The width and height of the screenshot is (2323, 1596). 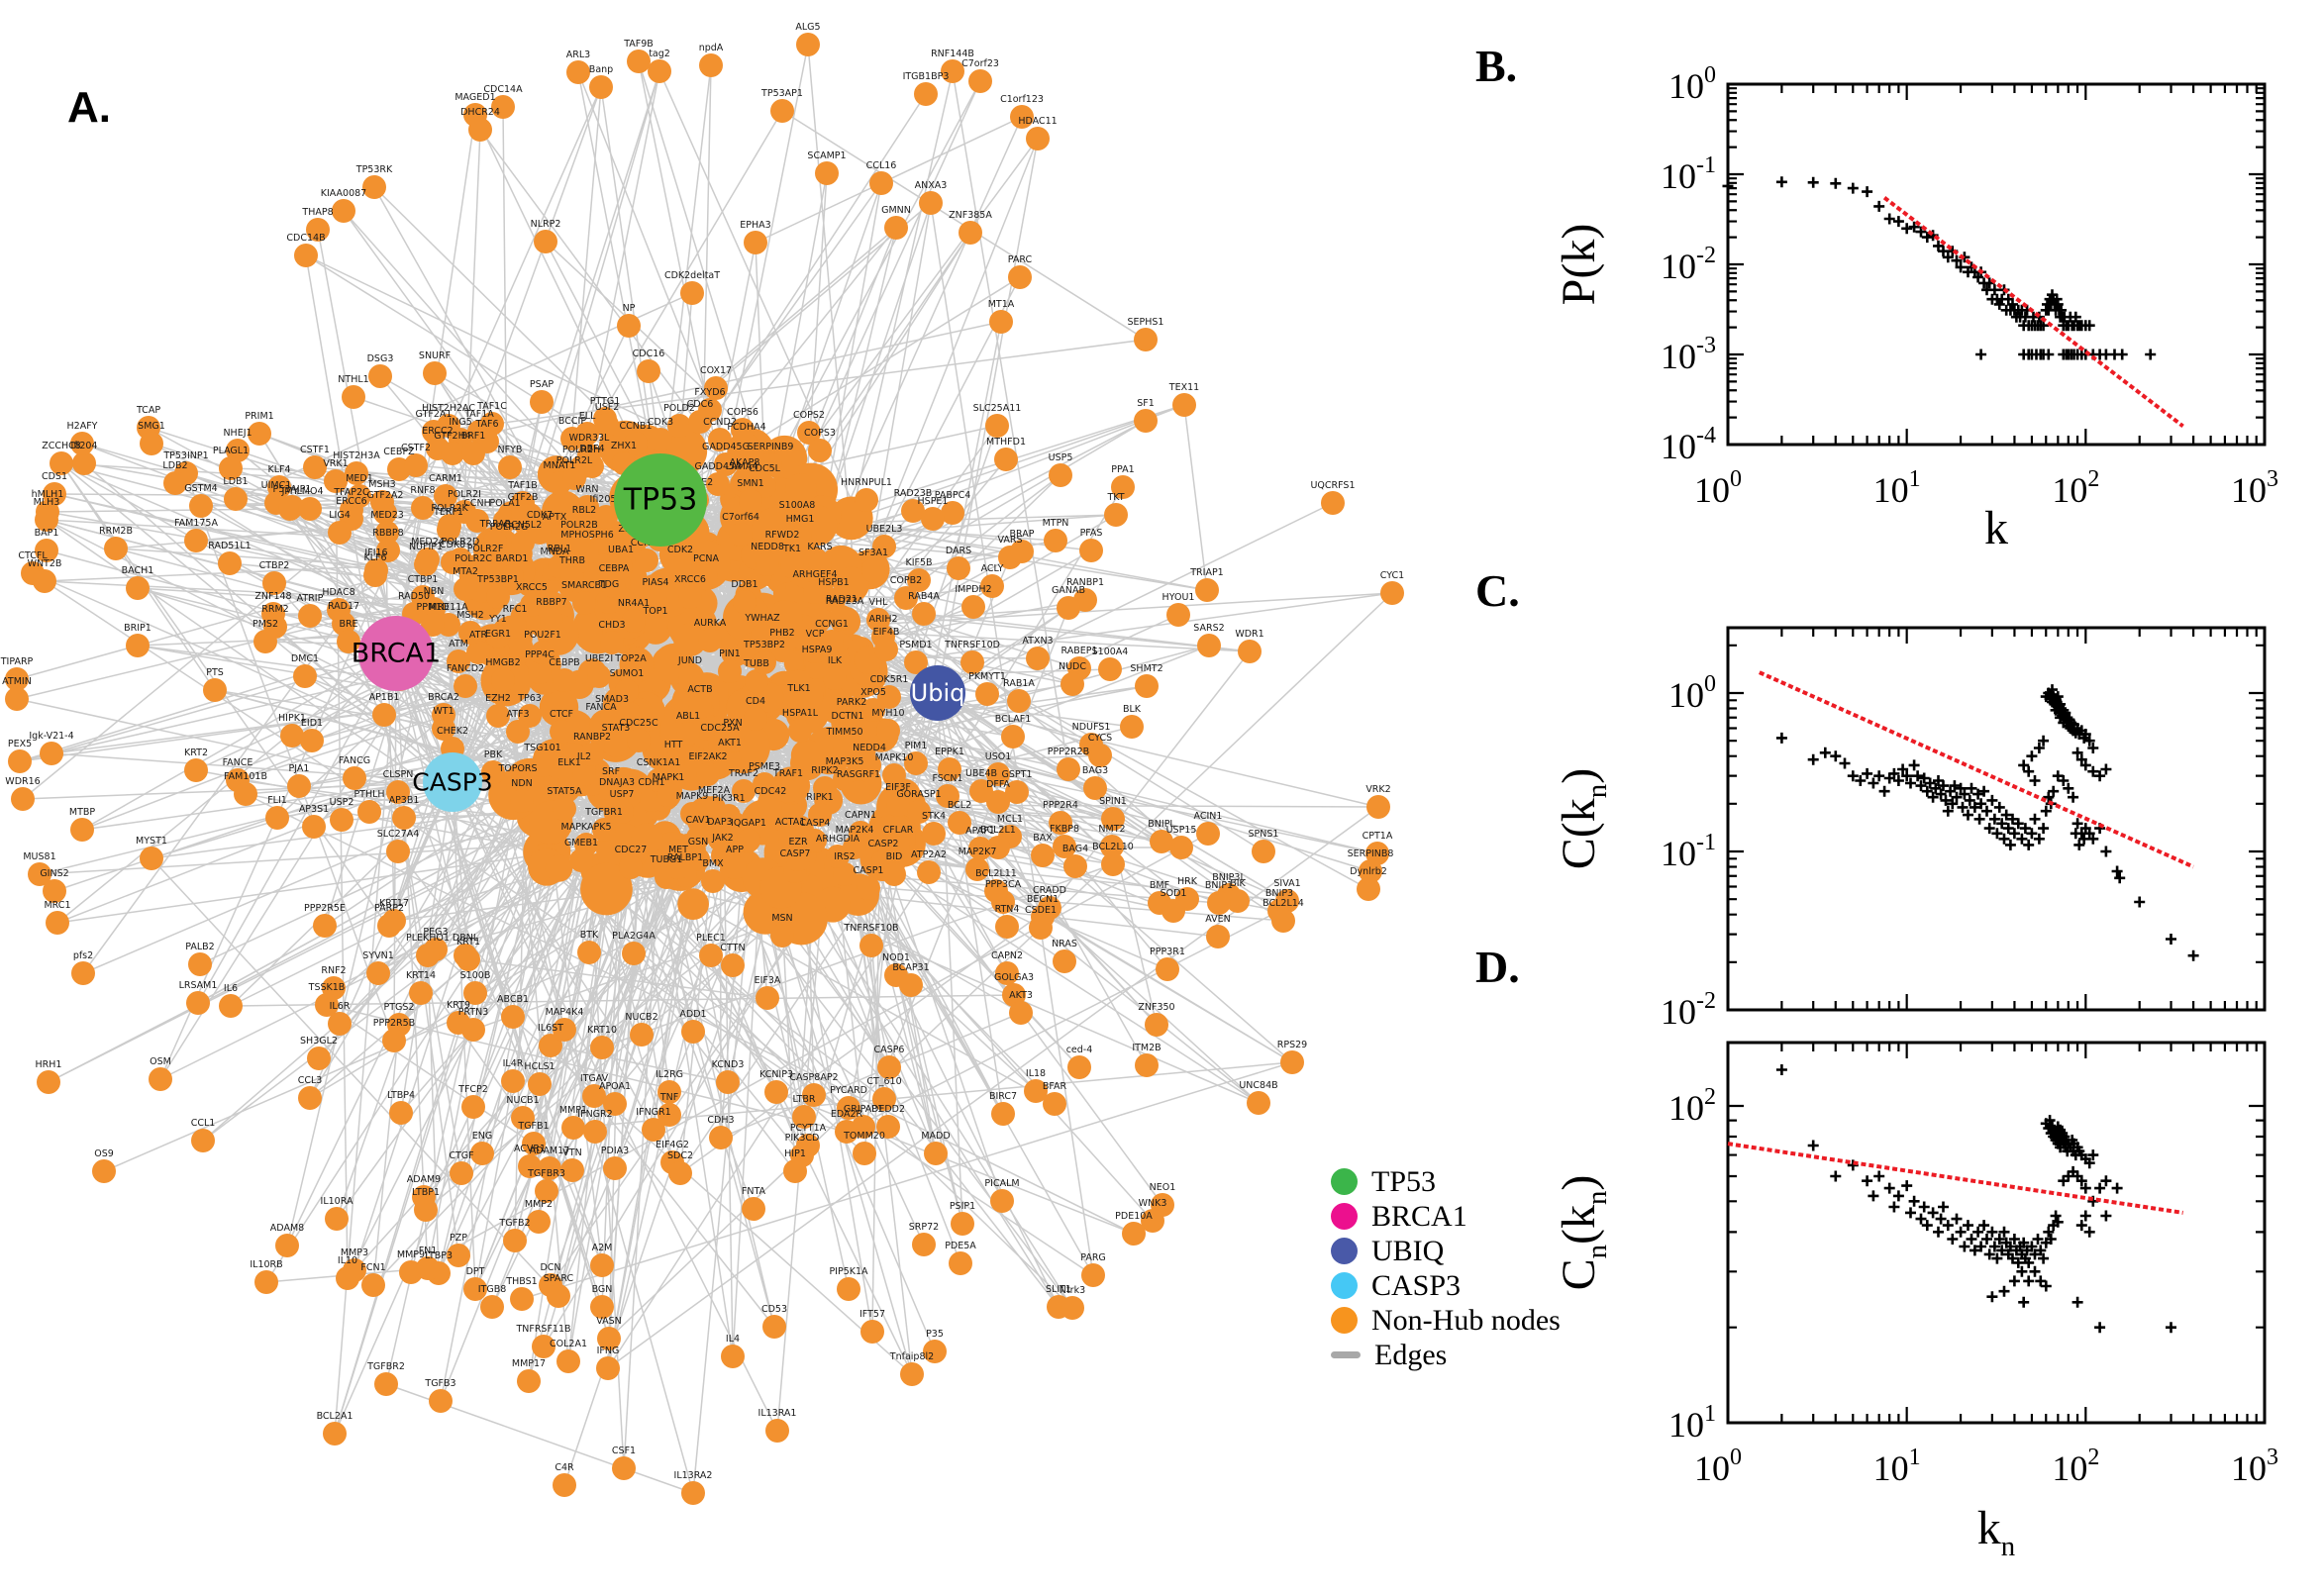 What do you see at coordinates (589, 935) in the screenshot?
I see `node-label: BTK` at bounding box center [589, 935].